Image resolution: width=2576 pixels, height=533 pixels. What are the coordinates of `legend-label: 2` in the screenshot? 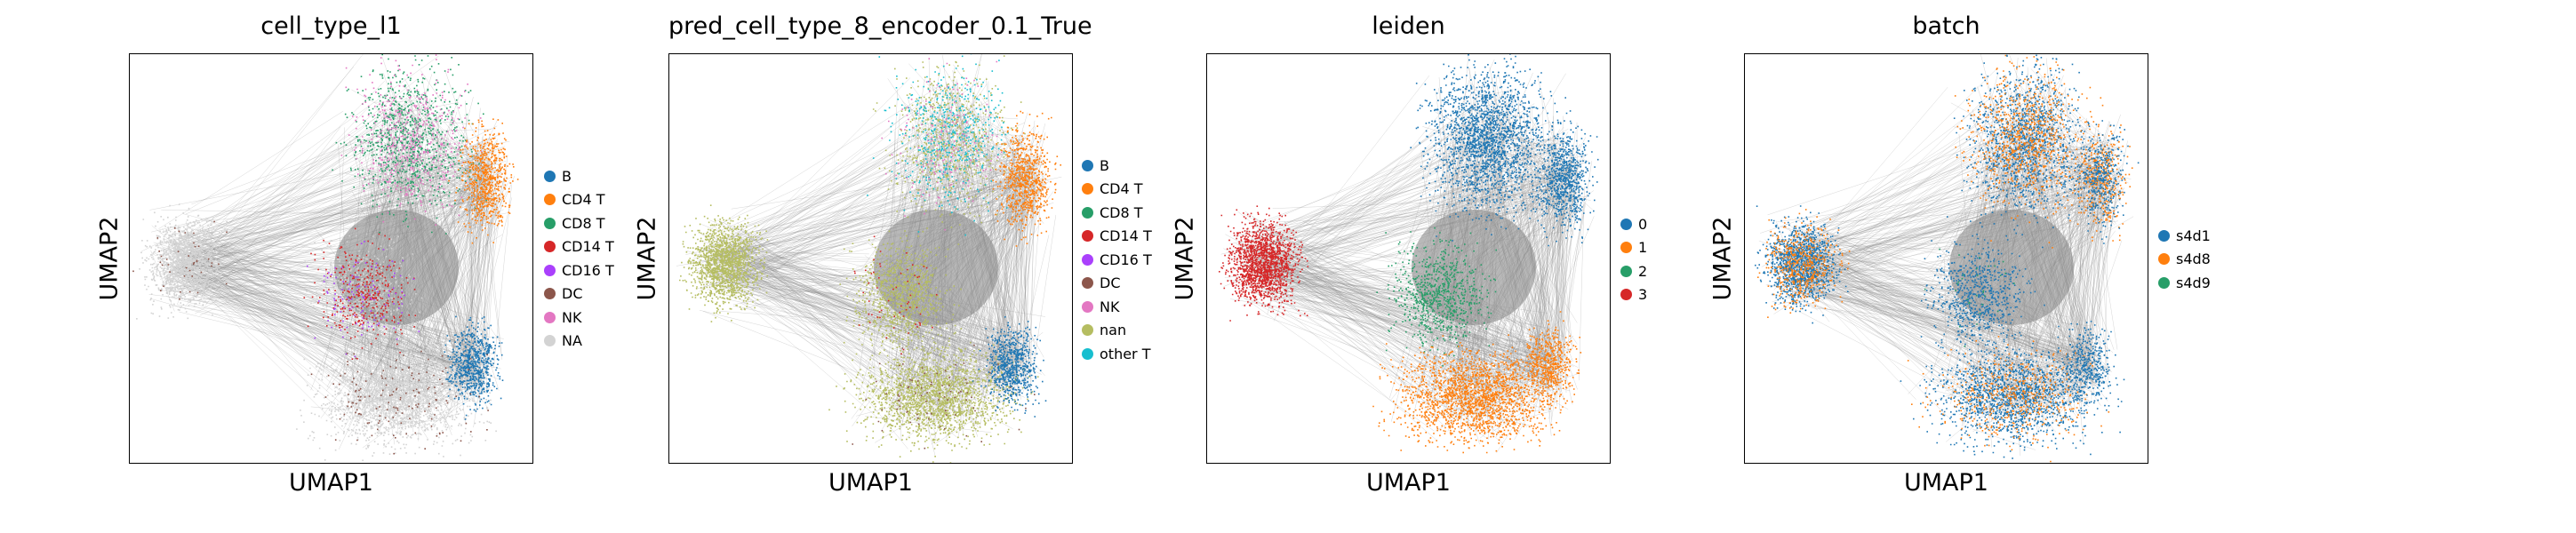 It's located at (1643, 271).